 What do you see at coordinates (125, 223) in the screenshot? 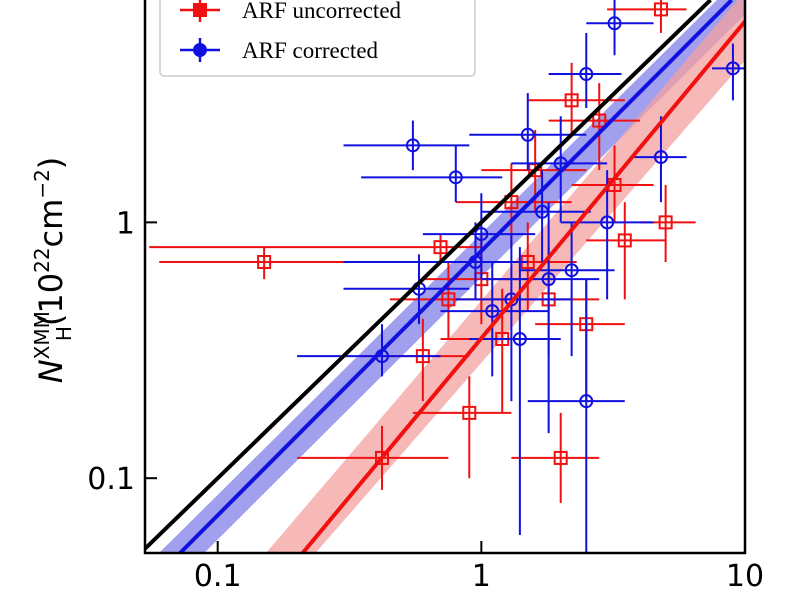
I see `y-tick-label: 1` at bounding box center [125, 223].